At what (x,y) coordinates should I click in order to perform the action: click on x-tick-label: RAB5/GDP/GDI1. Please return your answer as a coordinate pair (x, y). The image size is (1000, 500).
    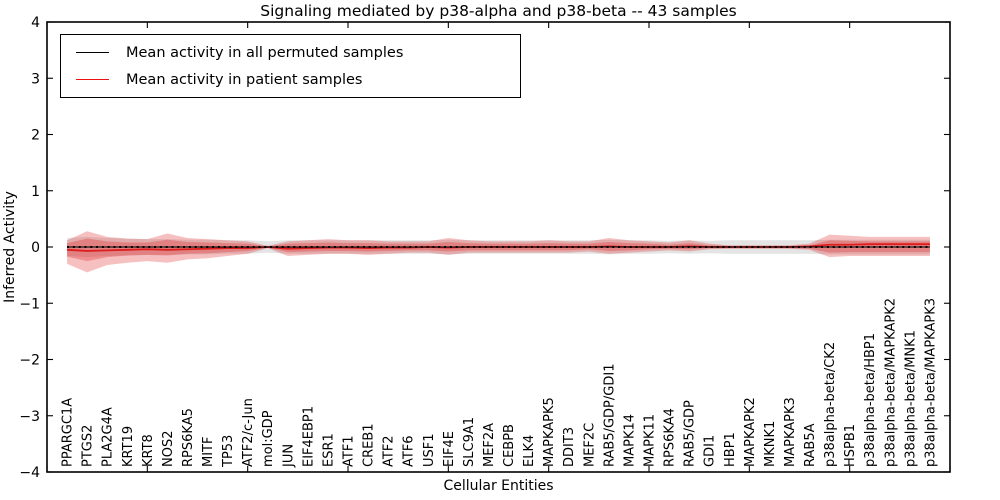
    Looking at the image, I should click on (609, 415).